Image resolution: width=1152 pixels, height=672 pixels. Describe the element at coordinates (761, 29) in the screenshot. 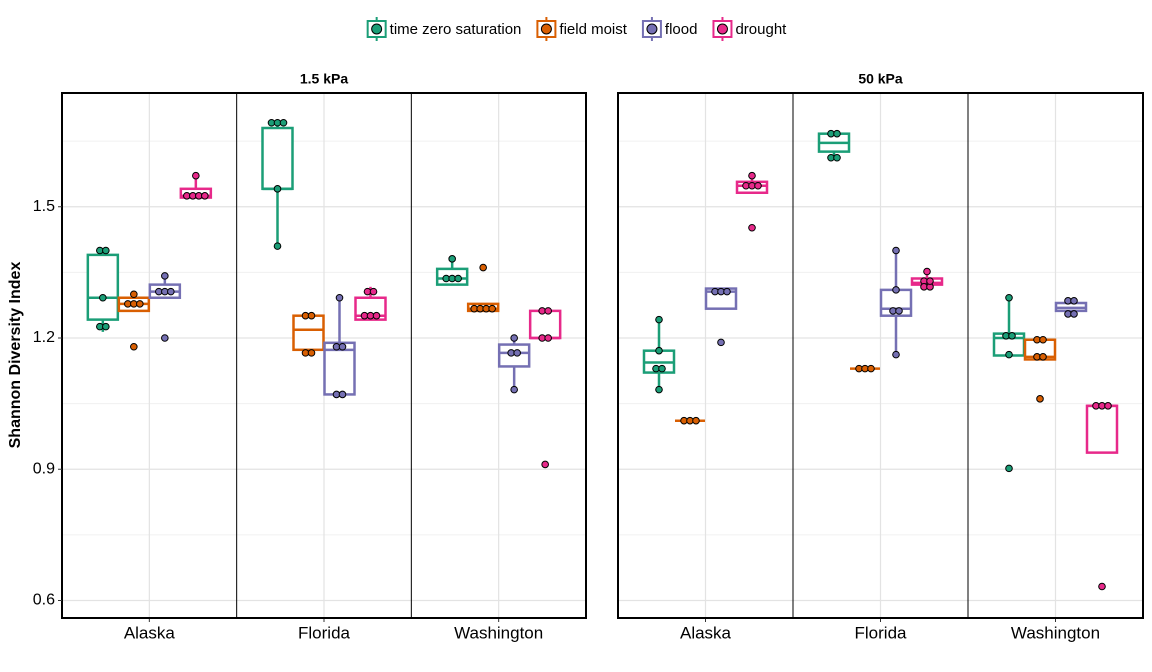

I see `legend-label: drought` at that location.